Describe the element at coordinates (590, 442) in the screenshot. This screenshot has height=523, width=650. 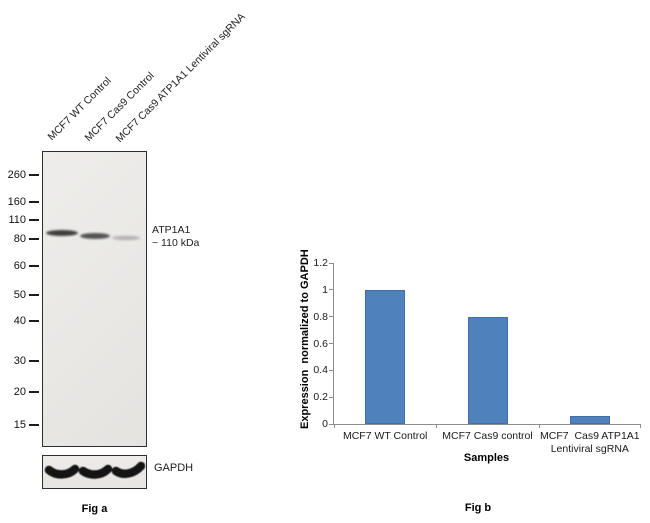
I see `x-axis-category-label: MCF7 Cas9 ATP1A1 Lentiviral sgRNA` at that location.